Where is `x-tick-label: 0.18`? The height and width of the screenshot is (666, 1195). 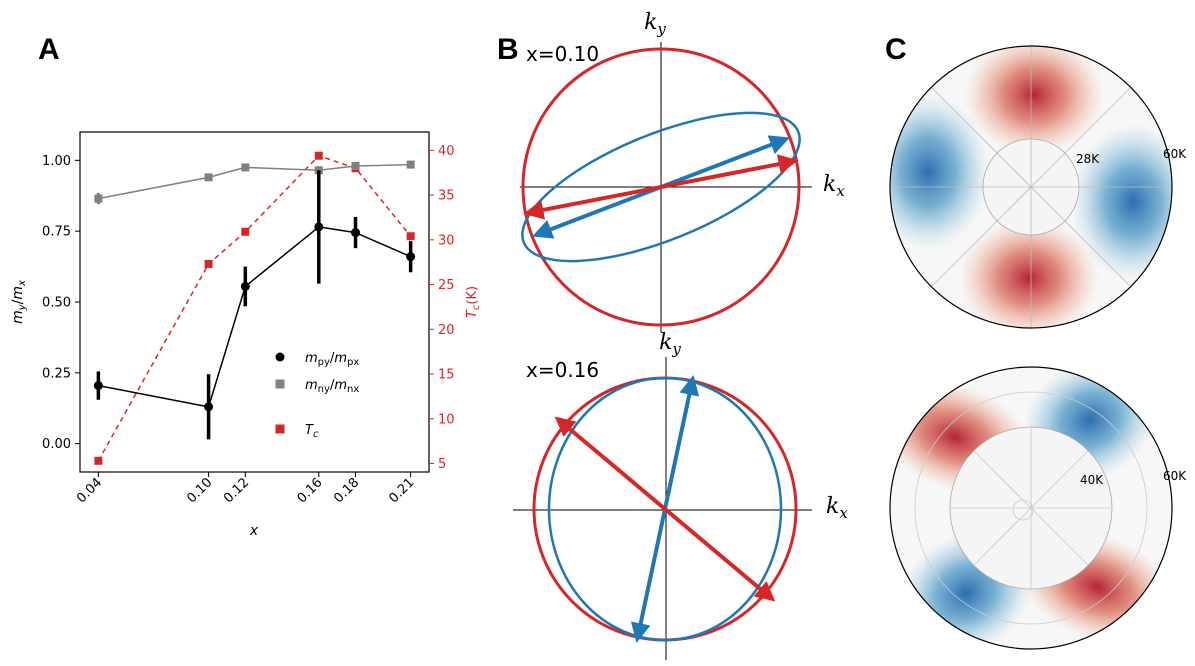 x-tick-label: 0.18 is located at coordinates (346, 490).